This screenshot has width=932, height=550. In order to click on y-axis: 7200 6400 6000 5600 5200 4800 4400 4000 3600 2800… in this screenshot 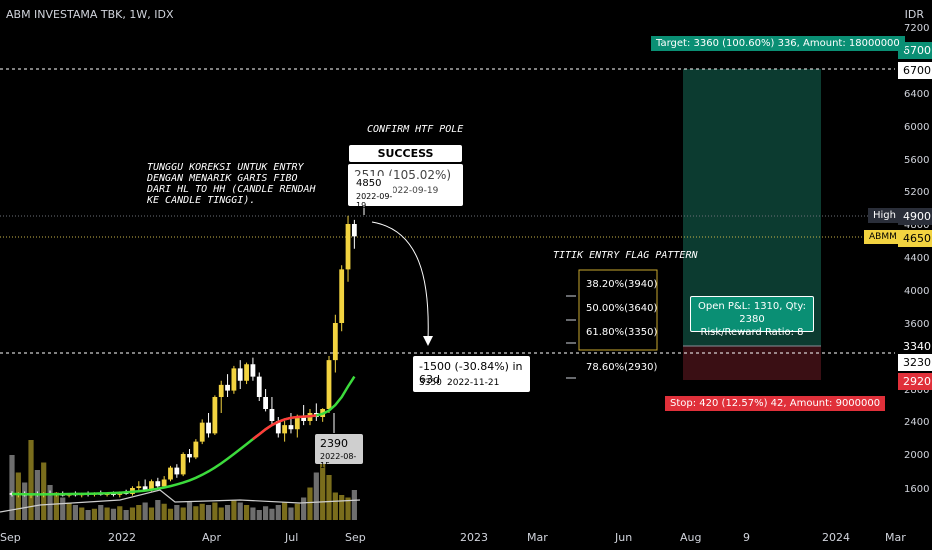, I will do `click(916, 259)`.